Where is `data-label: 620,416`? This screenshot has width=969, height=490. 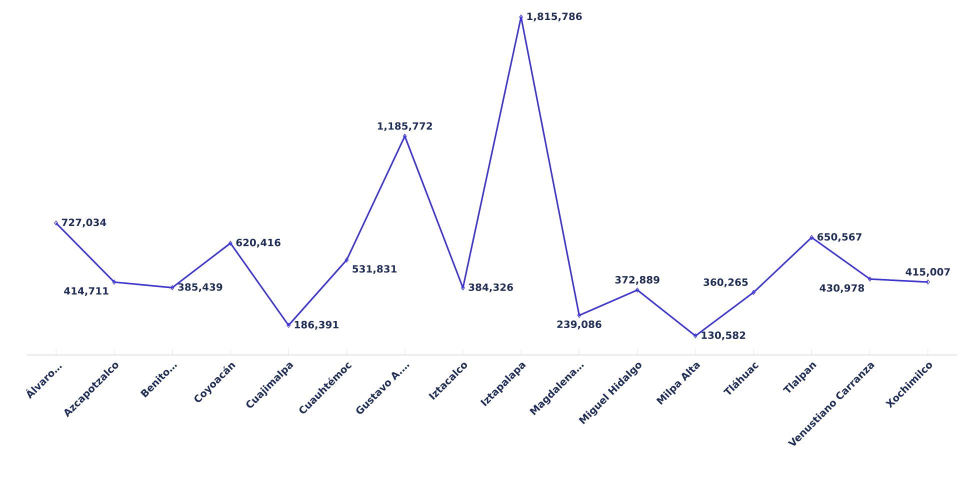
data-label: 620,416 is located at coordinates (258, 243).